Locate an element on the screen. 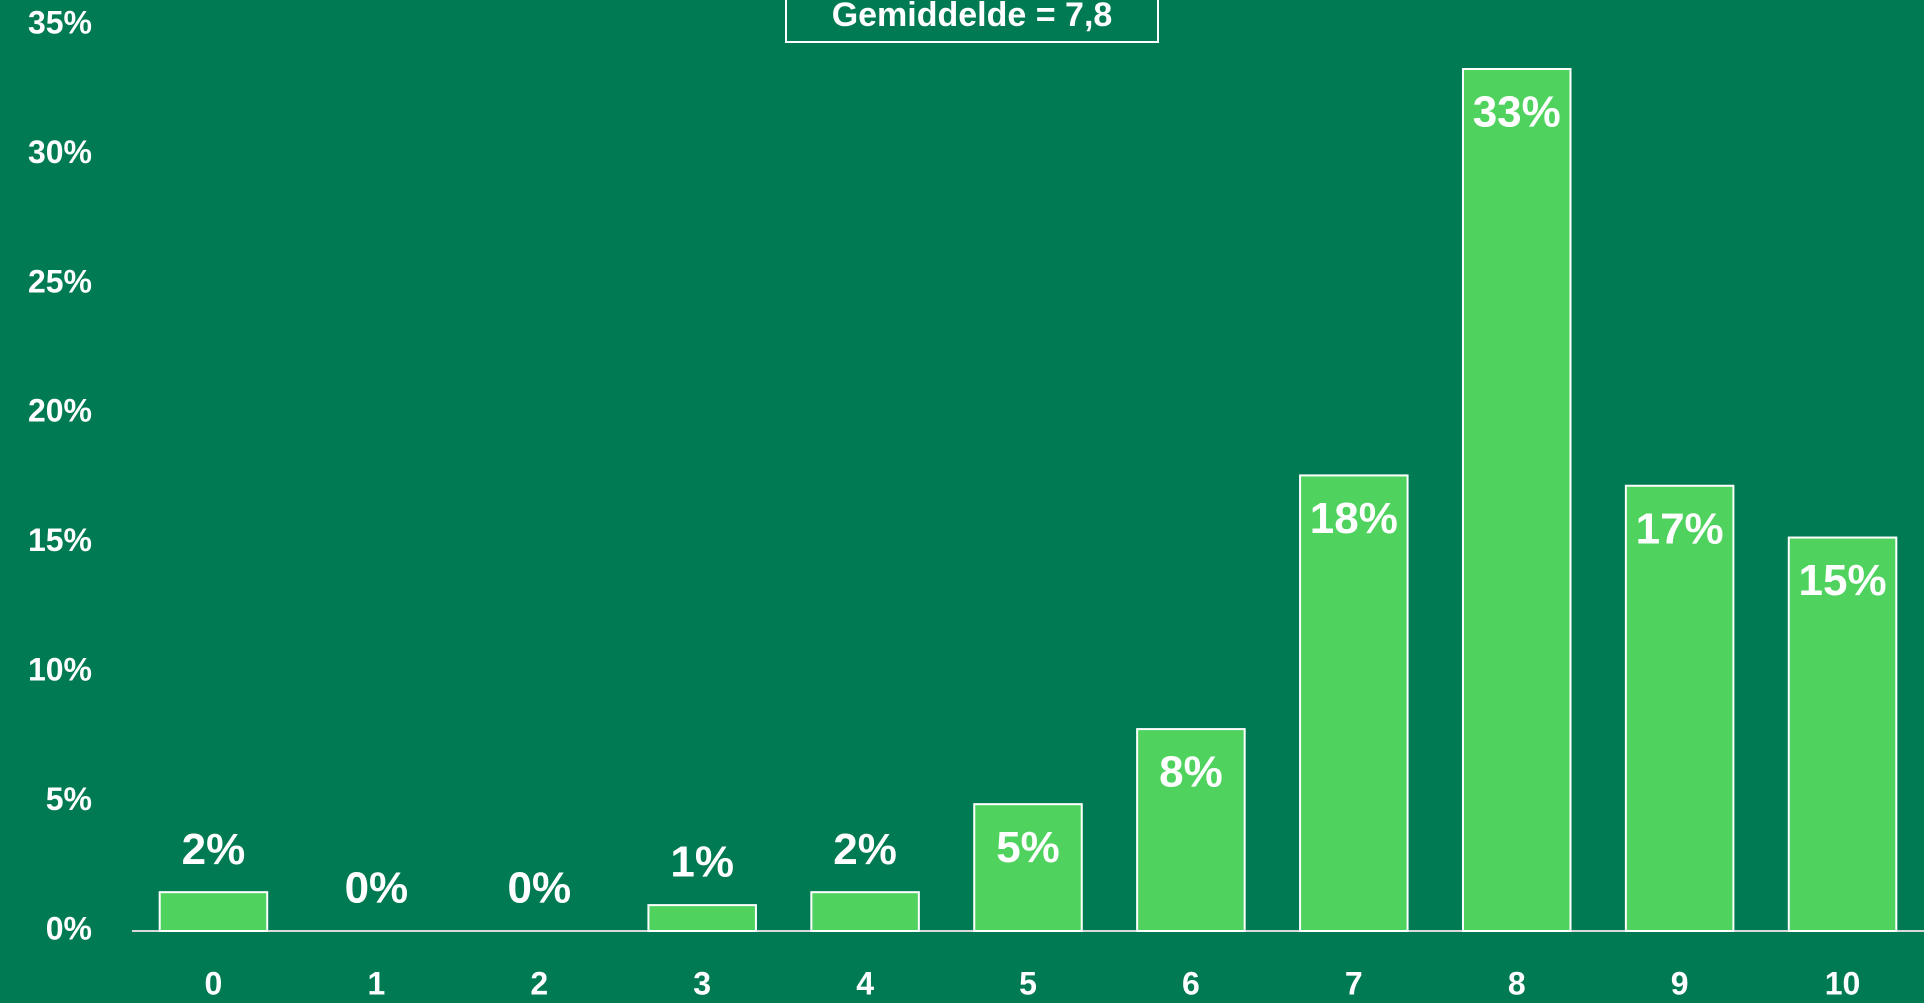 The image size is (1924, 1003). x-tick-label: 9 is located at coordinates (1680, 983).